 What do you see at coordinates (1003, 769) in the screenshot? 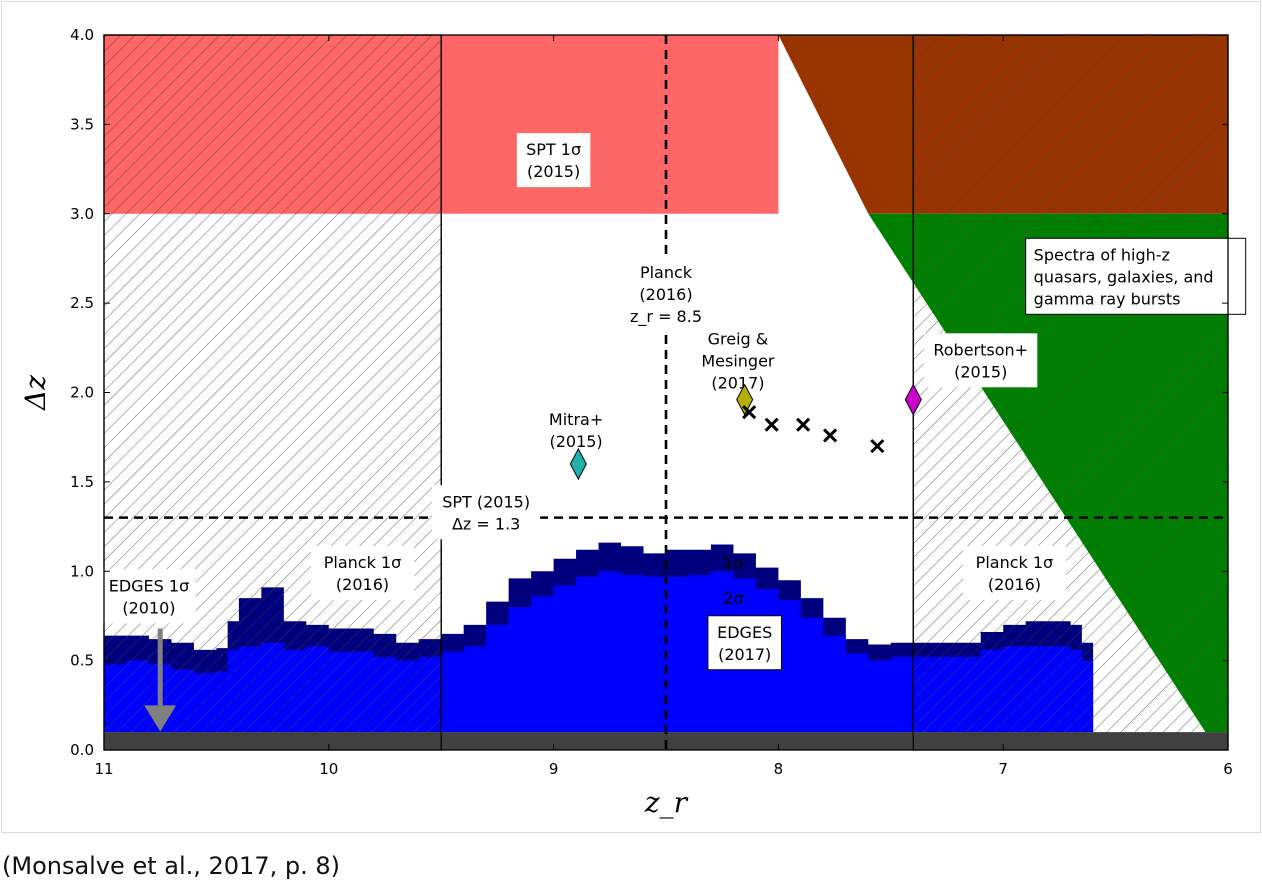
I see `x-tick-label: 7` at bounding box center [1003, 769].